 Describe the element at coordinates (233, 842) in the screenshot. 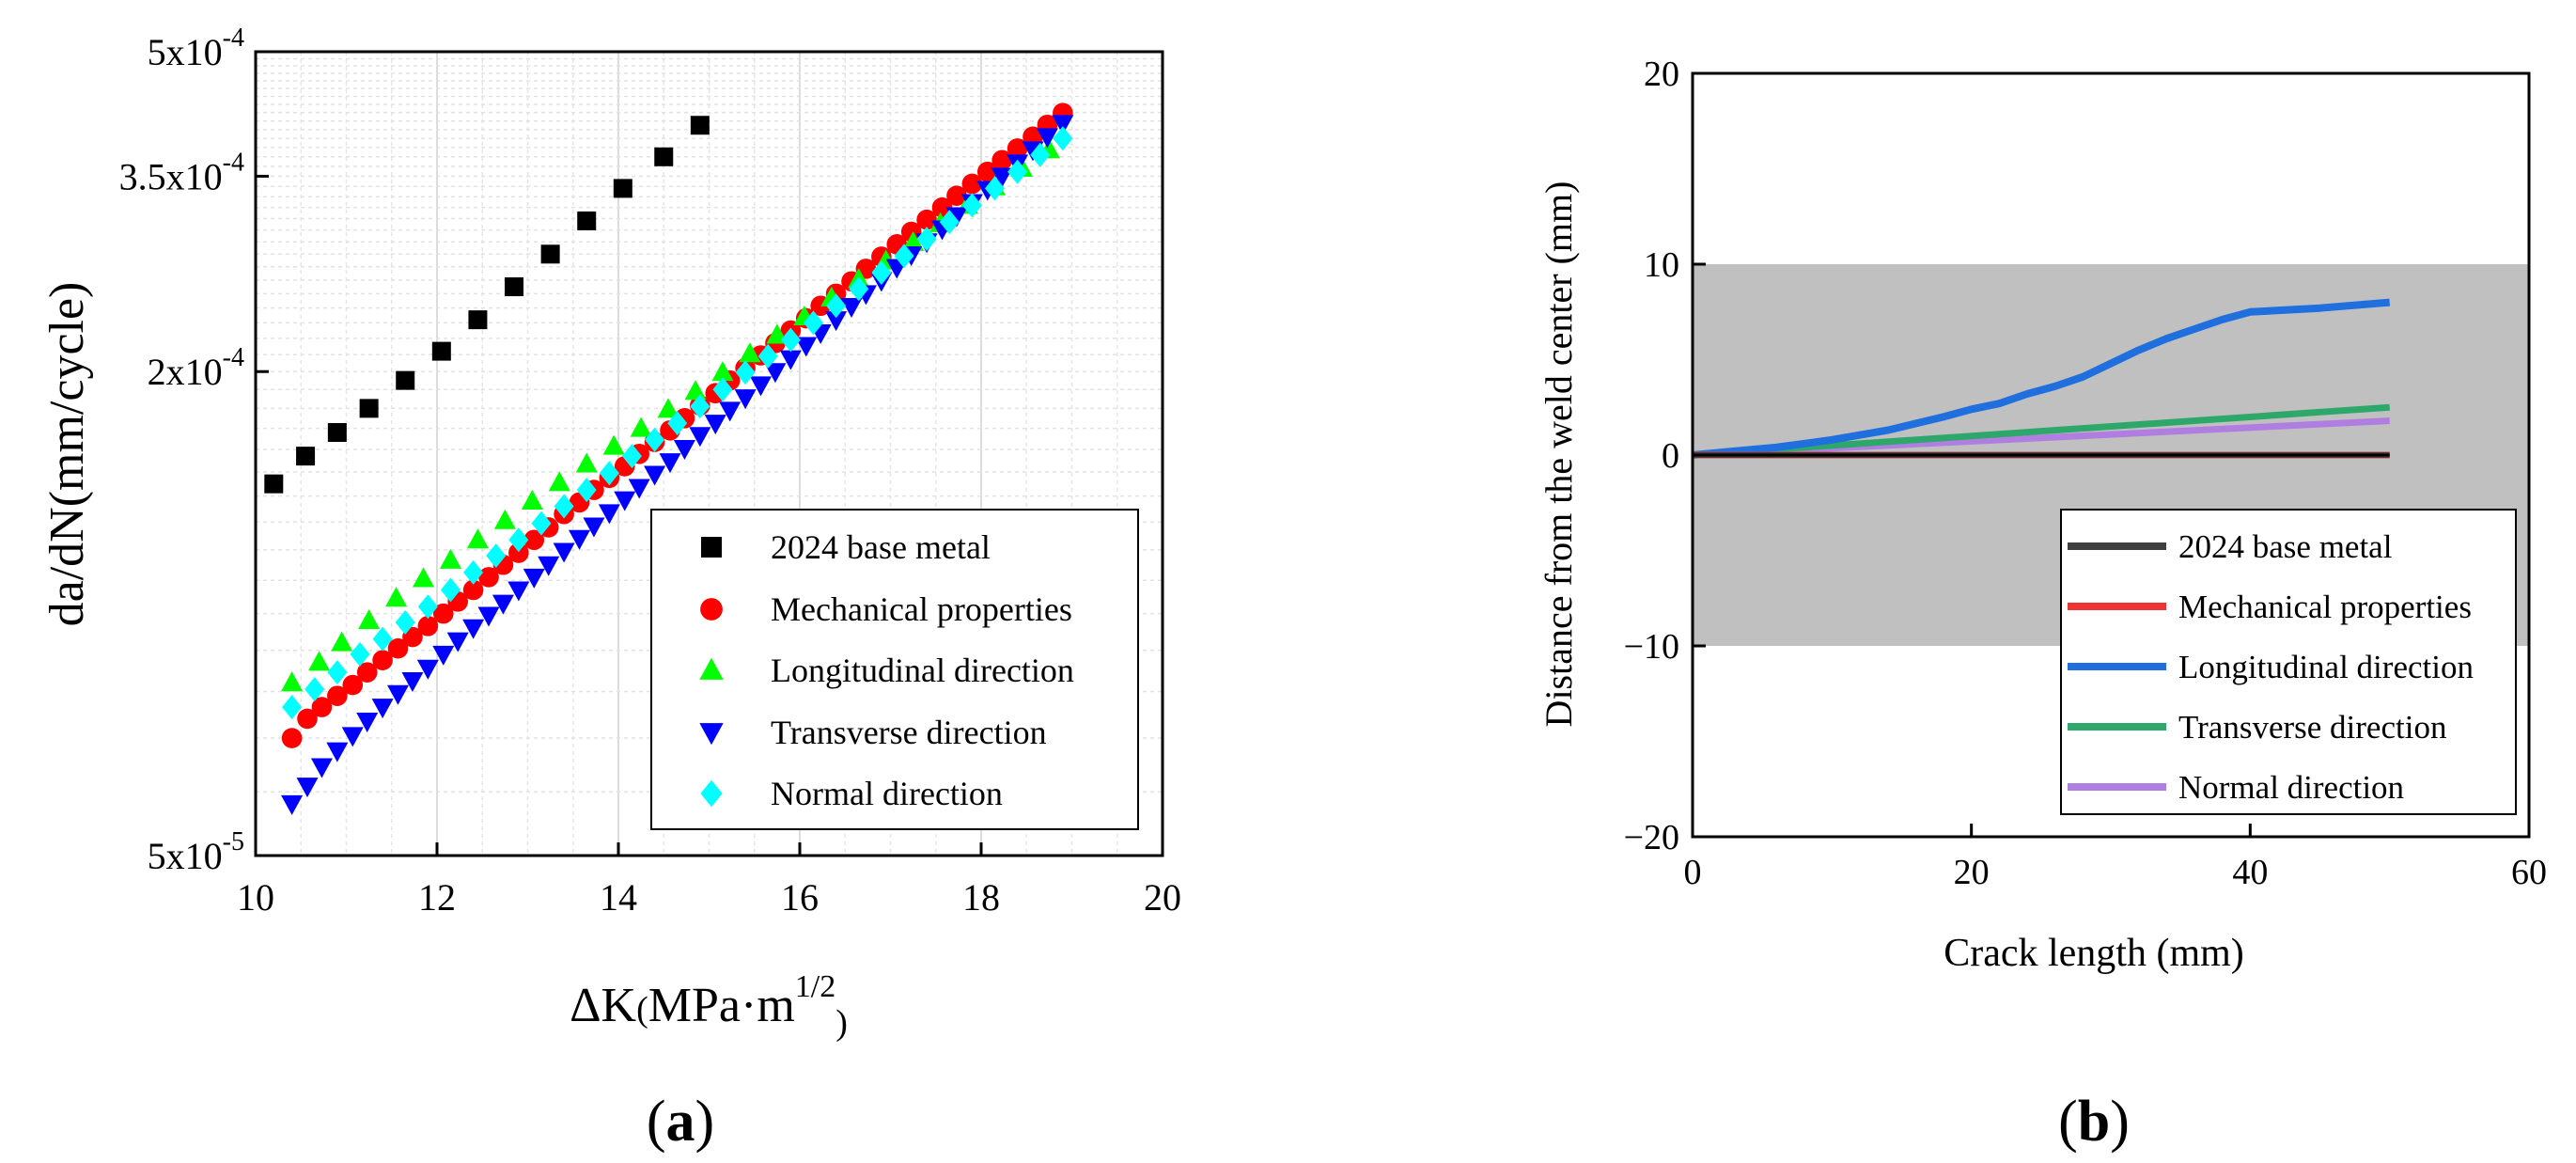

I see `chart-a-y-tick-exponent: -5` at that location.